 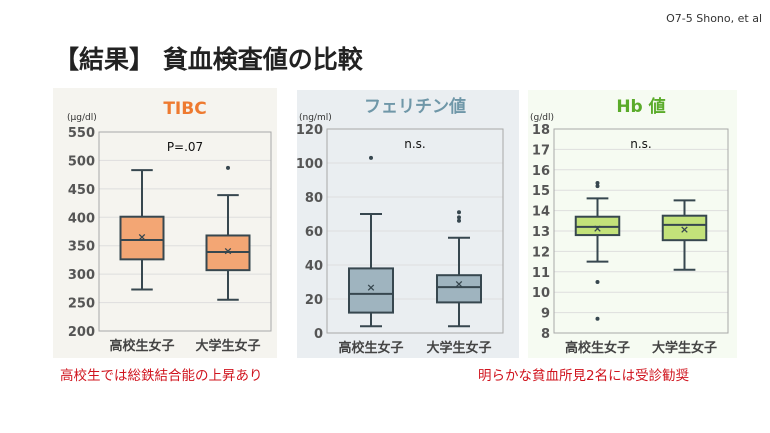 What do you see at coordinates (541, 293) in the screenshot?
I see `y-tick-label: 10` at bounding box center [541, 293].